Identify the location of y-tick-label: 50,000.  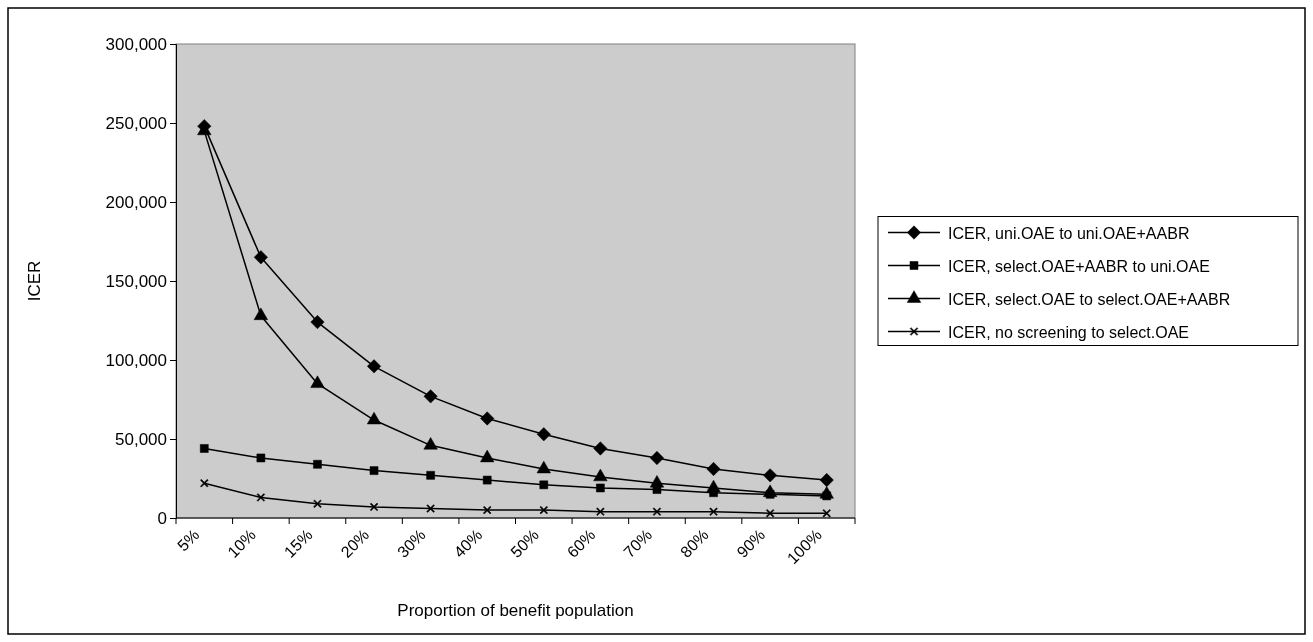
(141, 439).